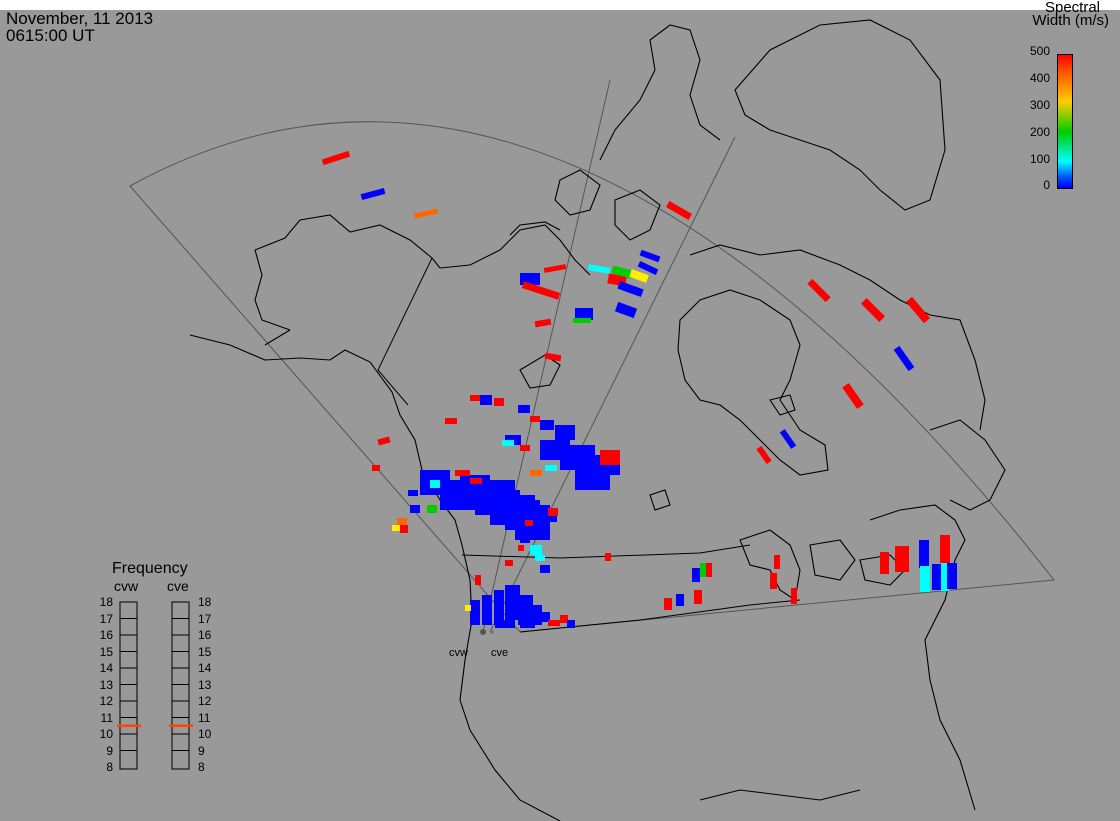  What do you see at coordinates (1039, 159) in the screenshot?
I see `colorbar-tick: 100` at bounding box center [1039, 159].